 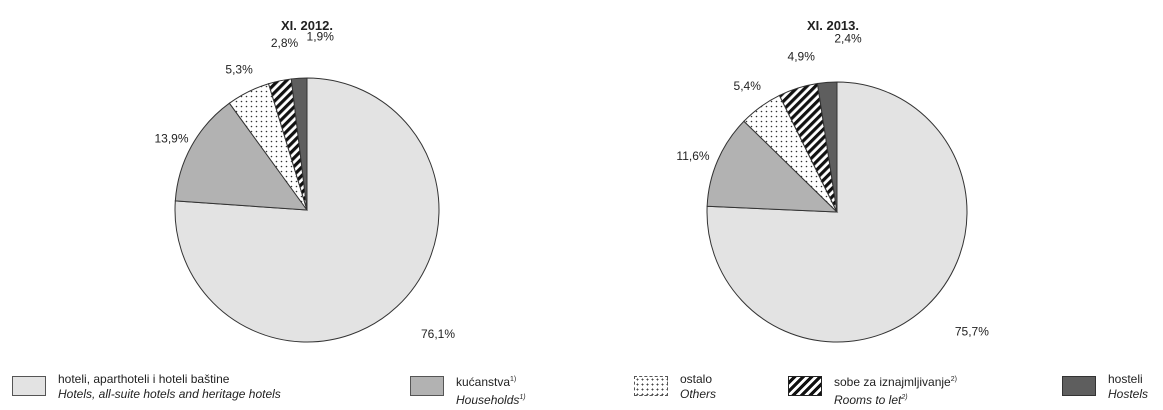 I want to click on legend-item-hostels: hosteli Hostels, so click(x=1105, y=387).